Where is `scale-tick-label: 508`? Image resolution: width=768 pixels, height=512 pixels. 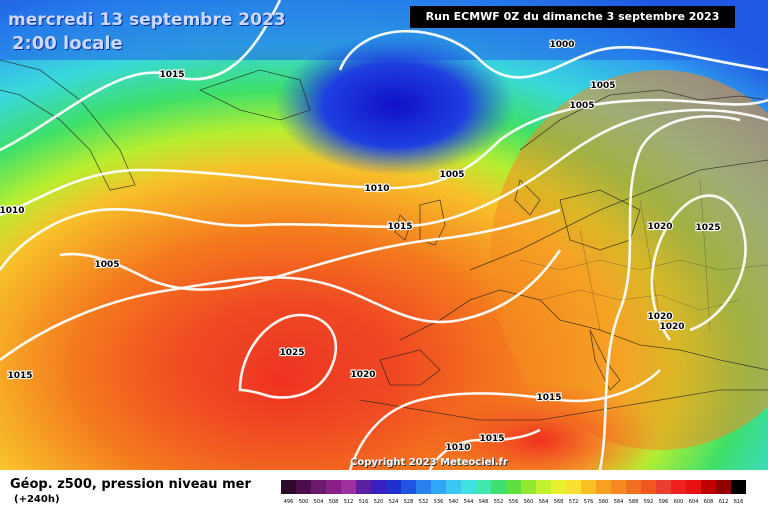 scale-tick-label: 508 is located at coordinates (333, 502).